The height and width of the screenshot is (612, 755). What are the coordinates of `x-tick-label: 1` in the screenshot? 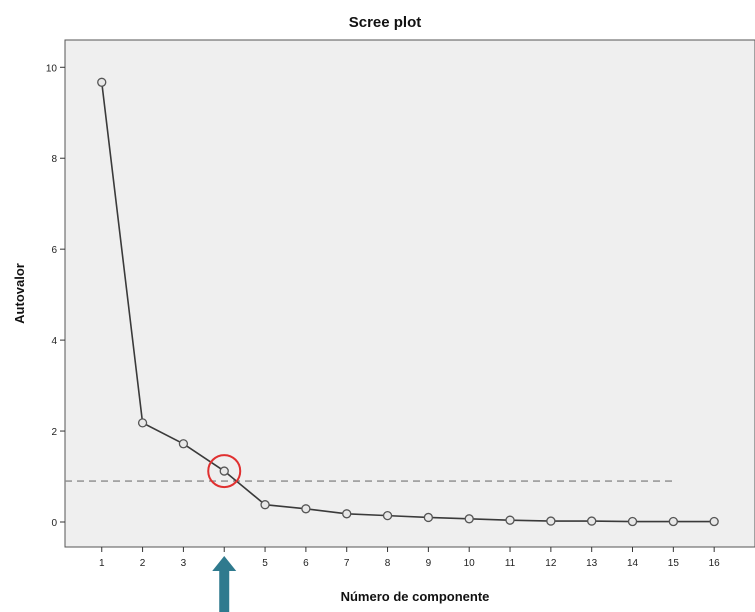 It's located at (102, 563).